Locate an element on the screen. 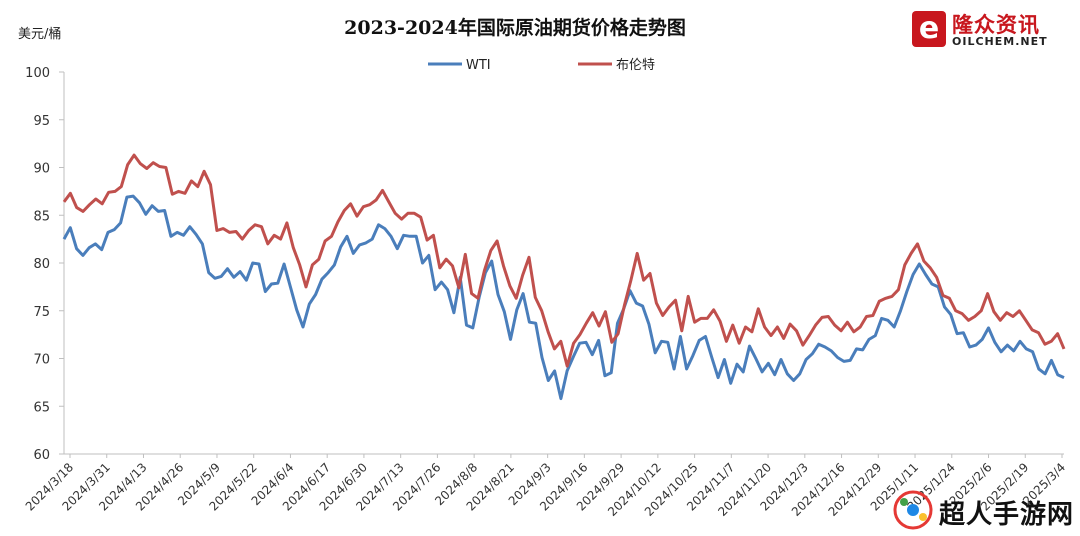 Image resolution: width=1080 pixels, height=536 pixels. y-tick-label: 65 is located at coordinates (41, 407).